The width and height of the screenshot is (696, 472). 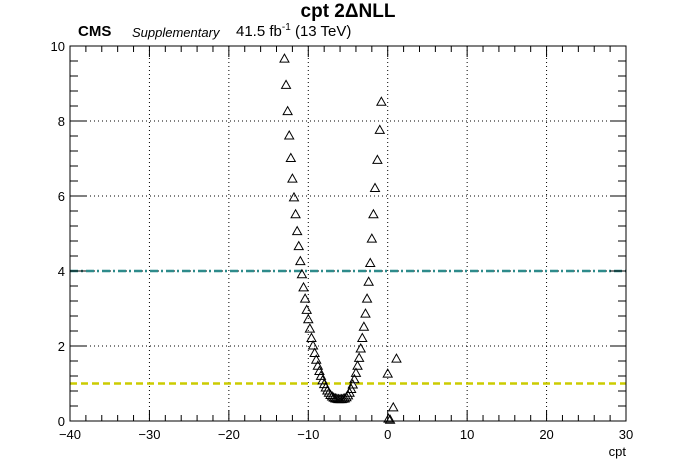 I want to click on y-tick-label: 0, so click(x=61, y=421).